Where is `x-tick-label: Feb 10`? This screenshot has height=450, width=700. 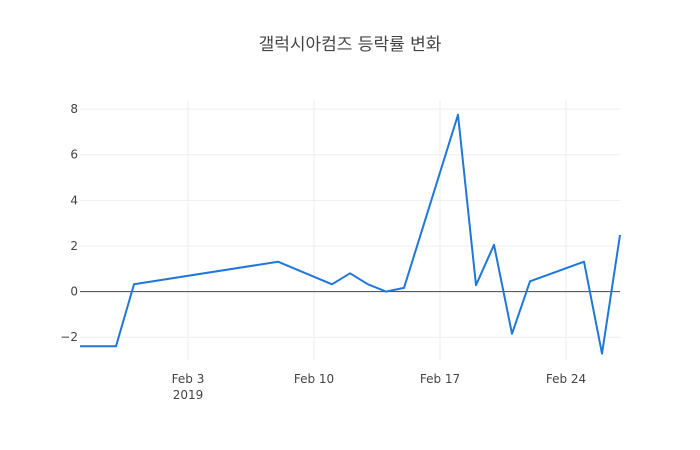
x-tick-label: Feb 10 is located at coordinates (314, 379).